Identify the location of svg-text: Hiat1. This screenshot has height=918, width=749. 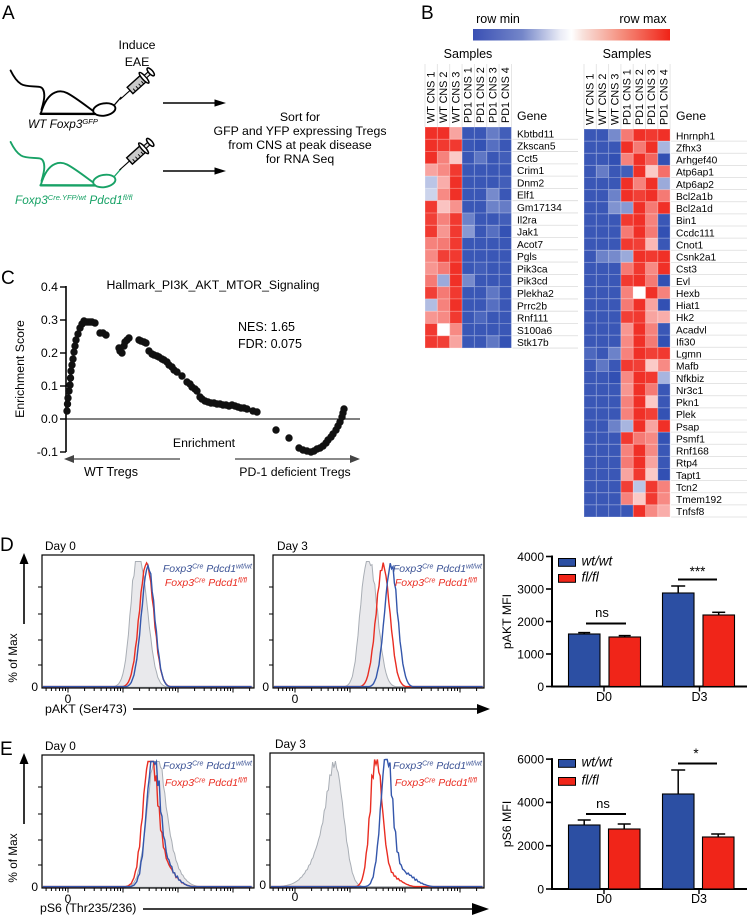
(688, 306).